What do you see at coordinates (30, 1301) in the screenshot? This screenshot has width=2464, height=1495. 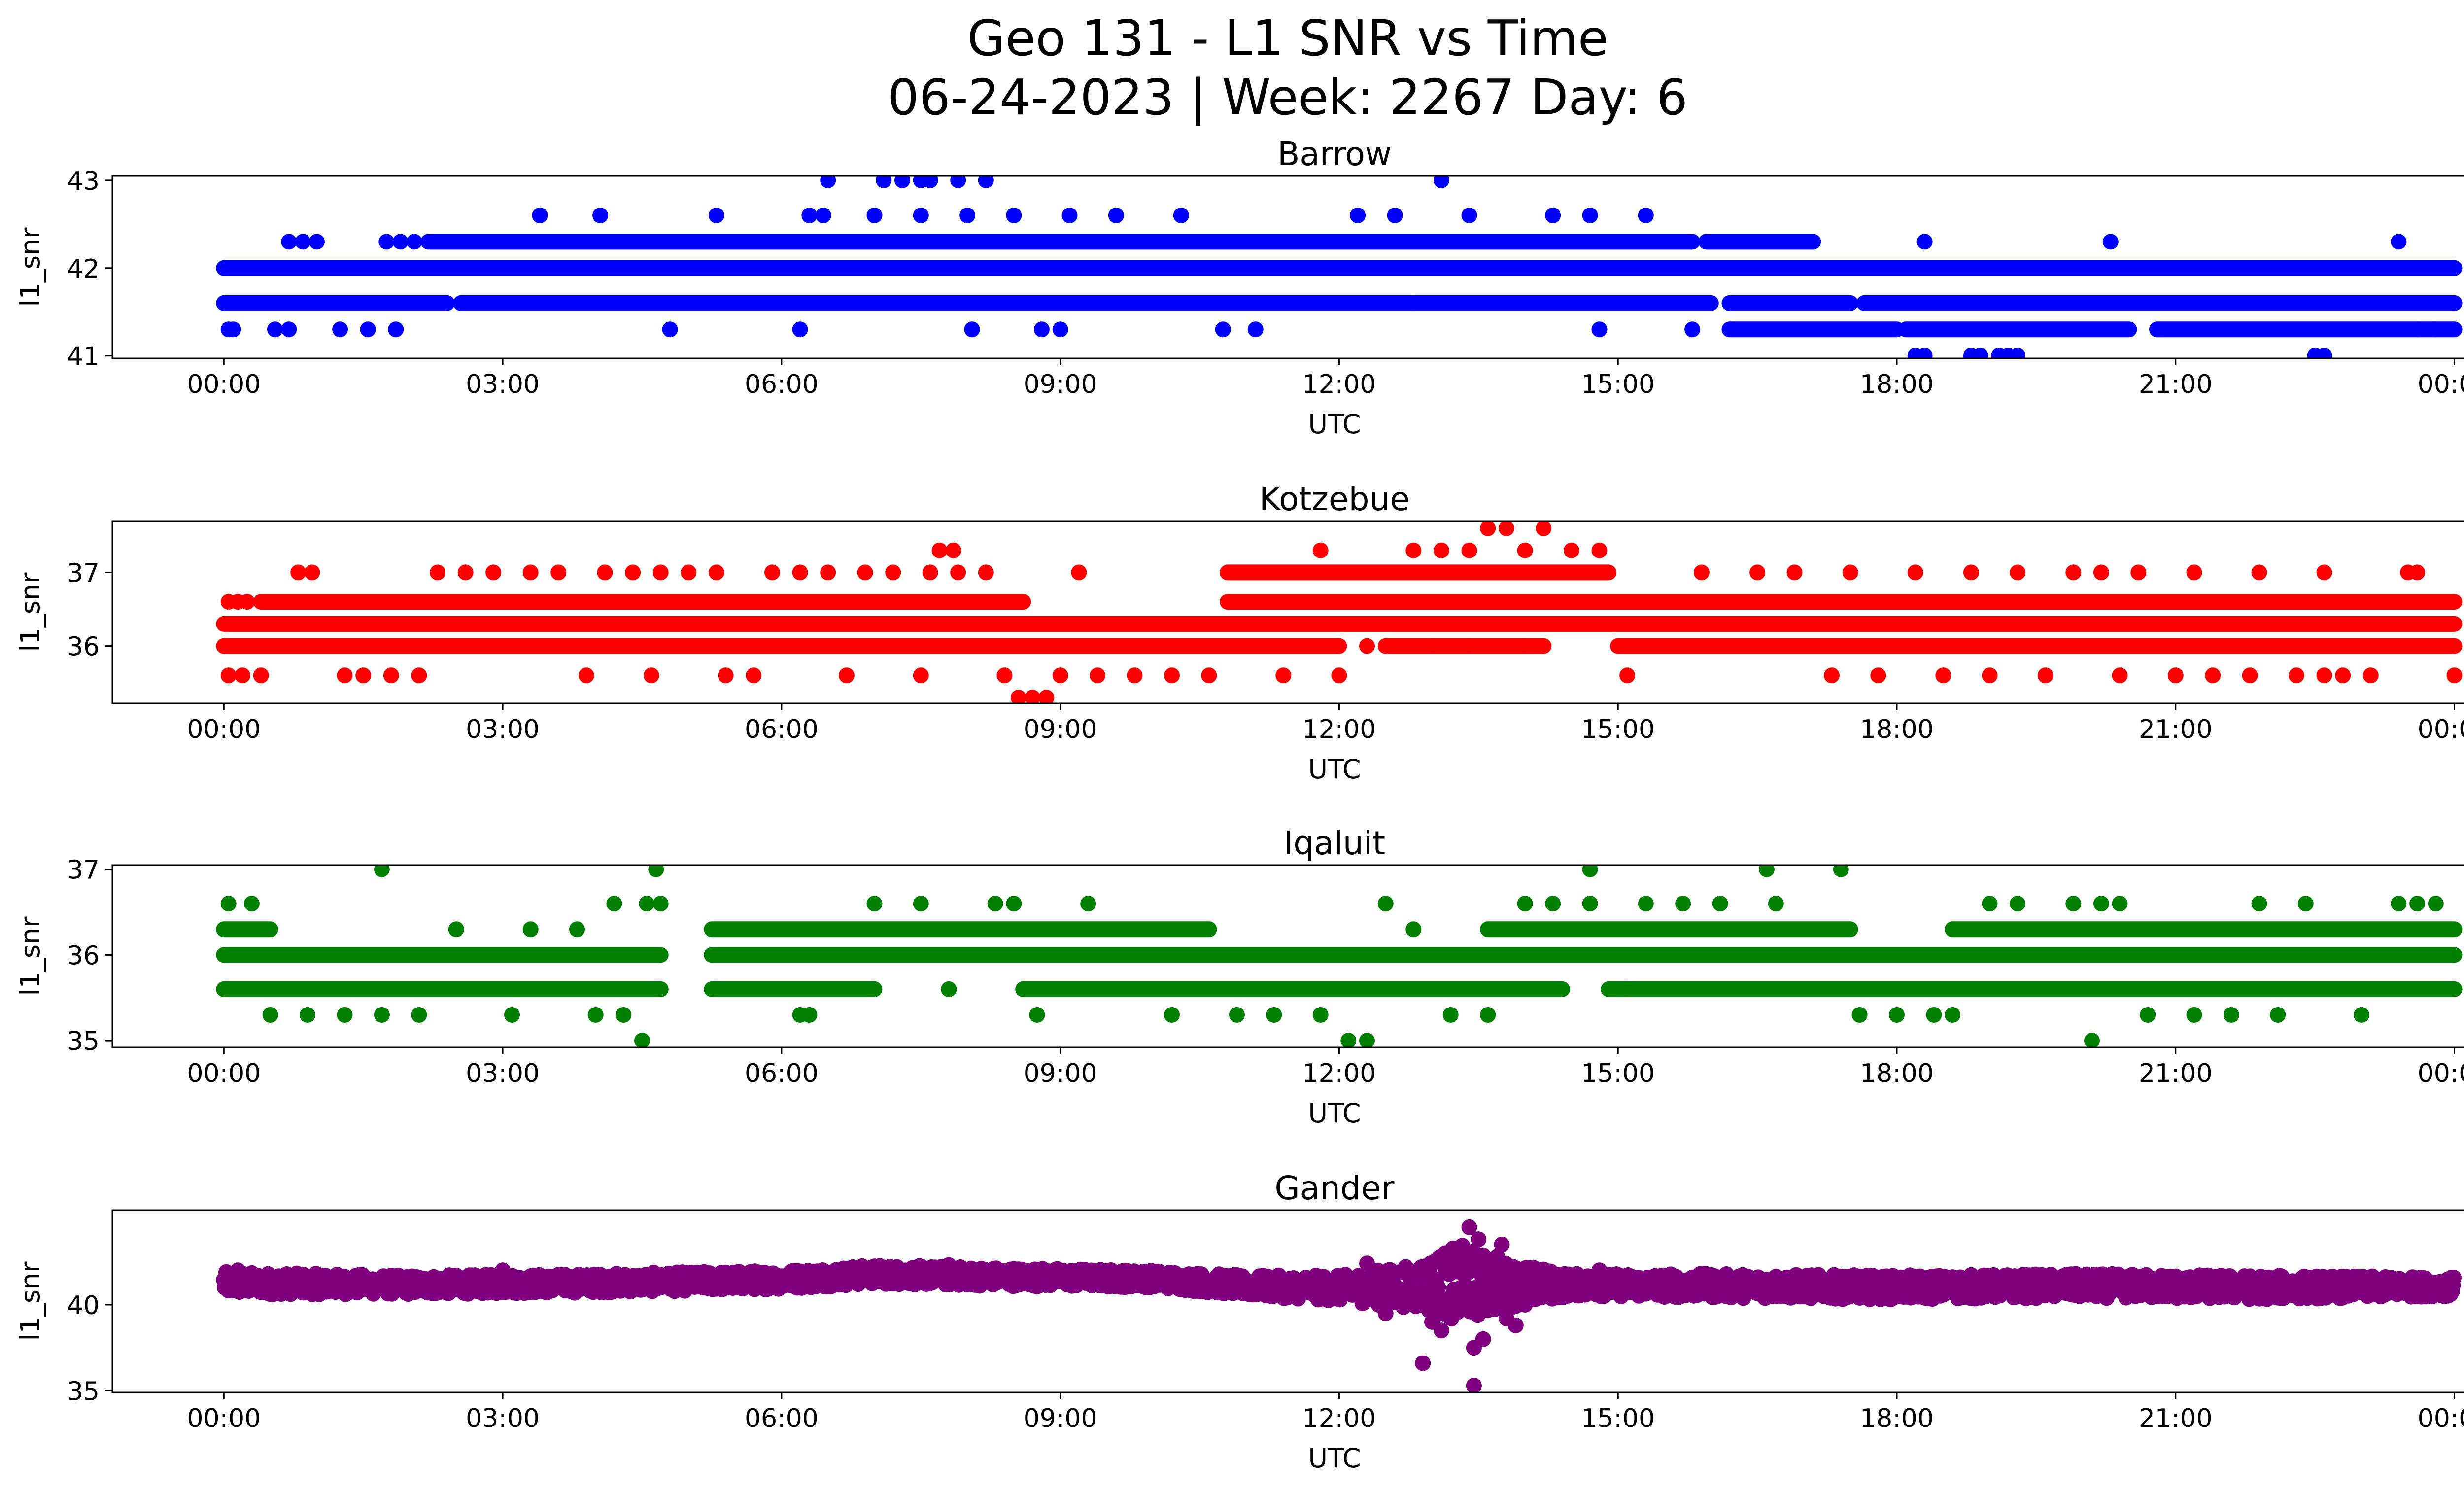 I see `y-axis-label-gander: l1_snr` at bounding box center [30, 1301].